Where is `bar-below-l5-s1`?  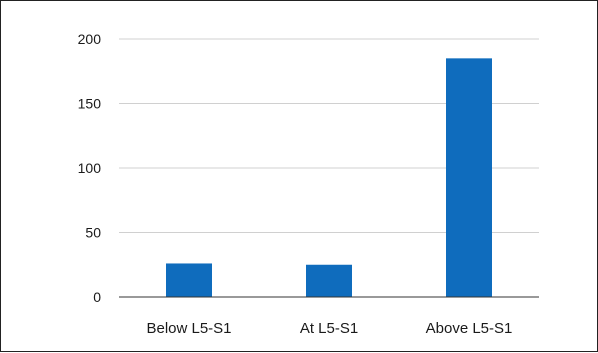 bar-below-l5-s1 is located at coordinates (189, 280).